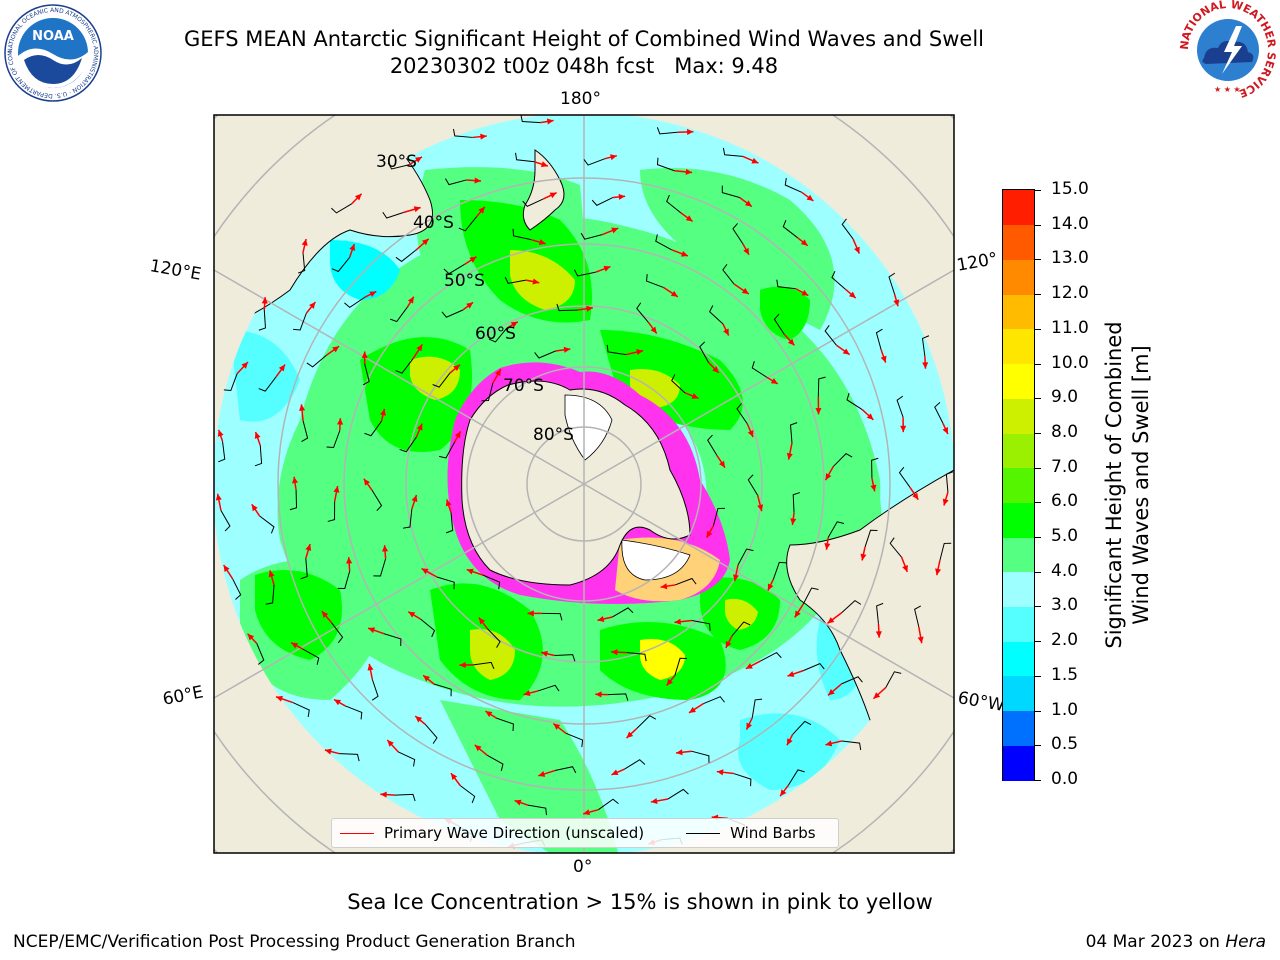 This screenshot has width=1280, height=960. What do you see at coordinates (1141, 485) in the screenshot?
I see `colorbar-label-line2: Wind Waves and Swell [m]` at bounding box center [1141, 485].